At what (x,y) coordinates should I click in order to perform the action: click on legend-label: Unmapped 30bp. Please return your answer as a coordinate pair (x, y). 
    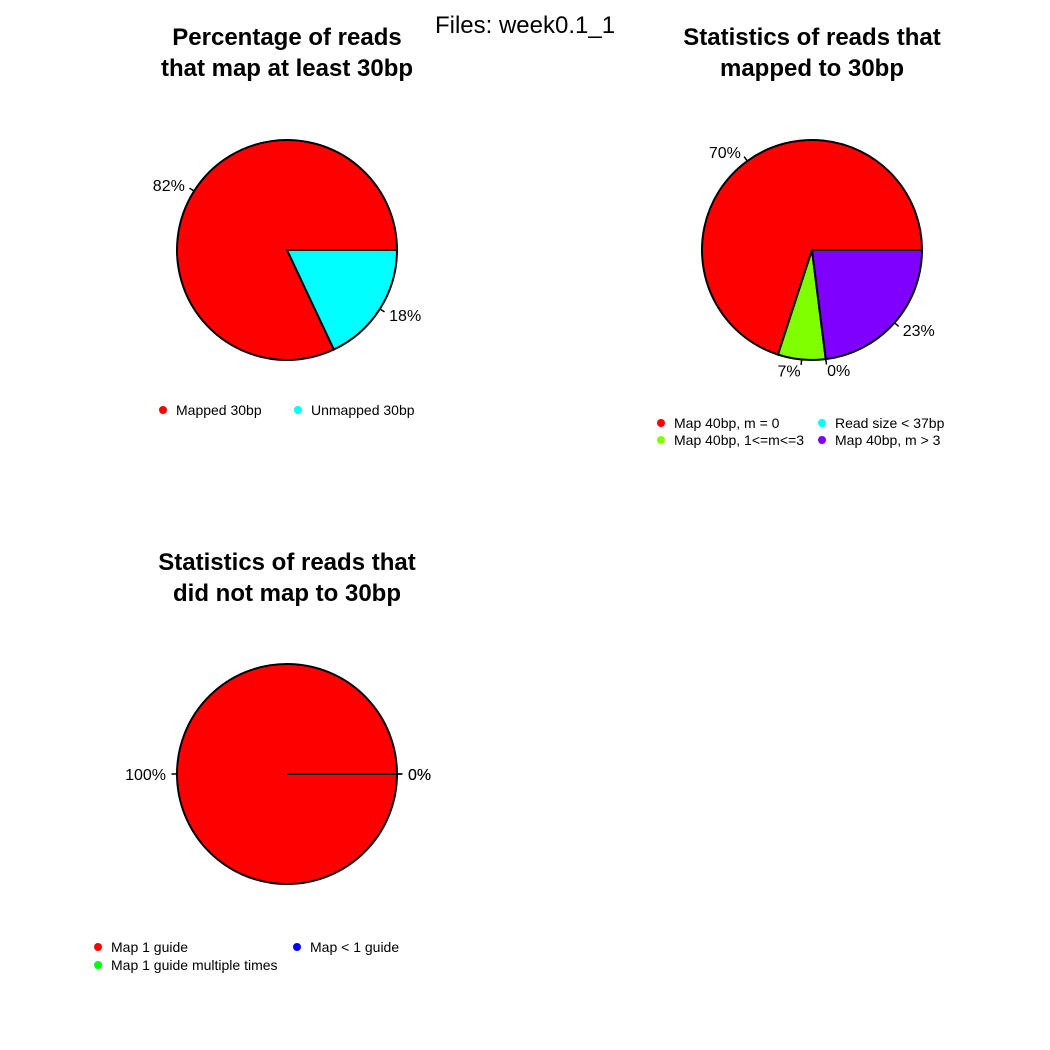
    Looking at the image, I should click on (363, 410).